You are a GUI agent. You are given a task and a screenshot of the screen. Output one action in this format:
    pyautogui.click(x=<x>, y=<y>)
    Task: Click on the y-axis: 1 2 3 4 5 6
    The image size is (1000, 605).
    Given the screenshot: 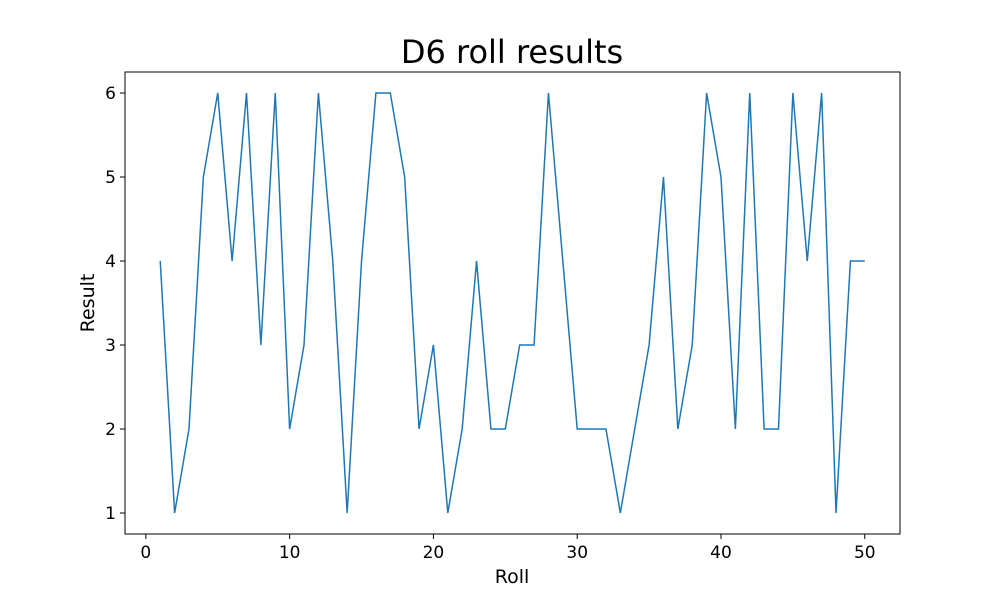 What is the action you would take?
    pyautogui.click(x=115, y=304)
    